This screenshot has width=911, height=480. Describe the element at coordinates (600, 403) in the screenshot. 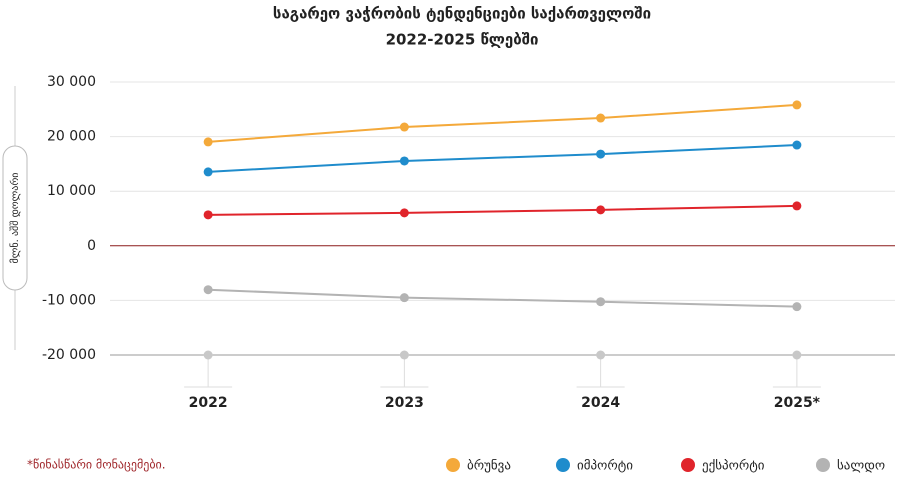

I see `x-tick-label: 2024` at that location.